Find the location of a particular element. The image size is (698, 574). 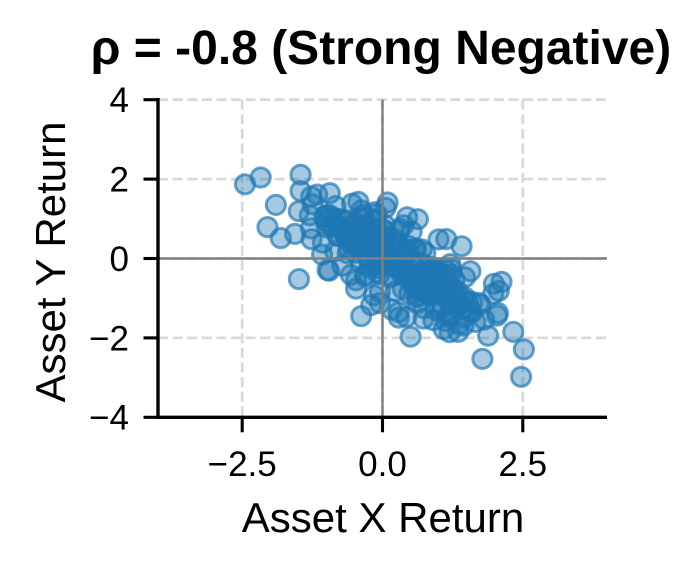

svg-text: −2.5 is located at coordinates (242, 464).